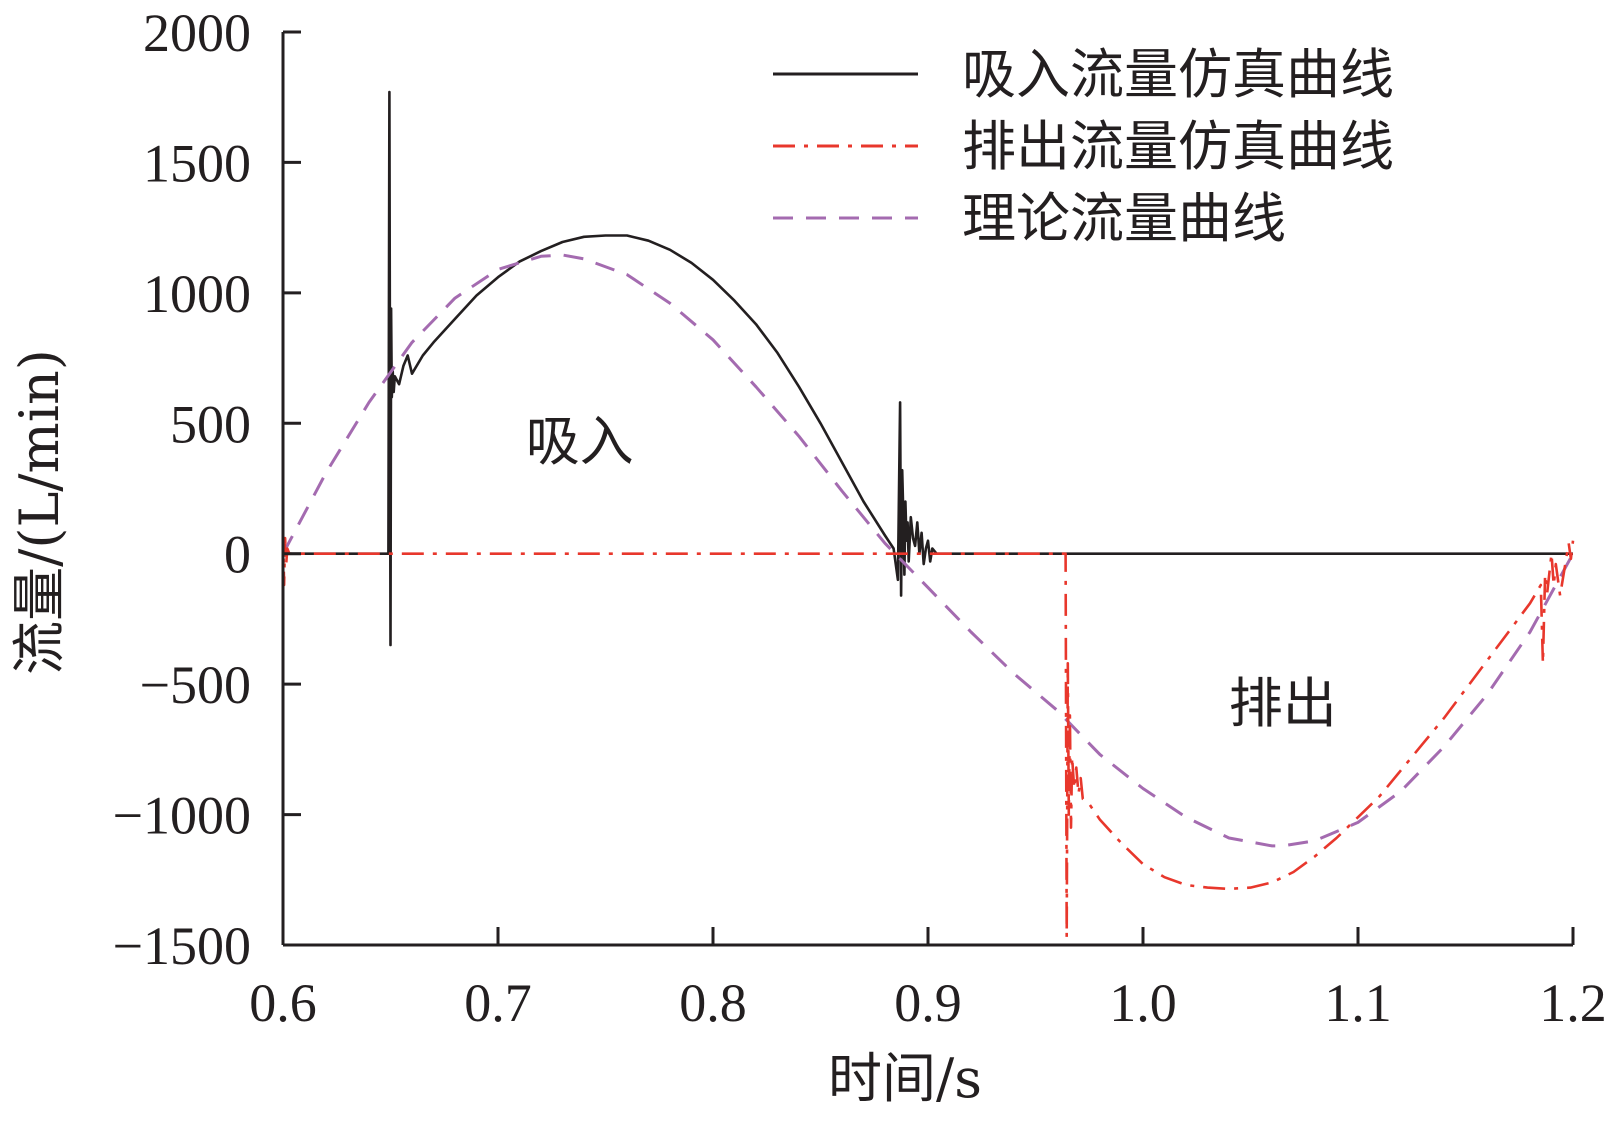 This screenshot has width=1620, height=1124. I want to click on legend-label-2: 排出流量仿真曲线, so click(1178, 146).